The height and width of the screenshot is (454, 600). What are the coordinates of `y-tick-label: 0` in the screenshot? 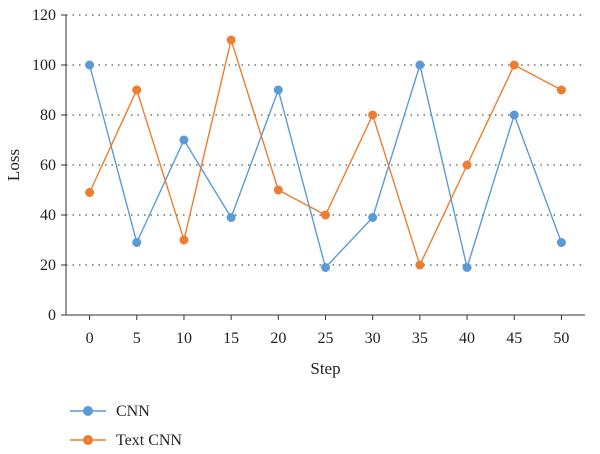 It's located at (52, 315).